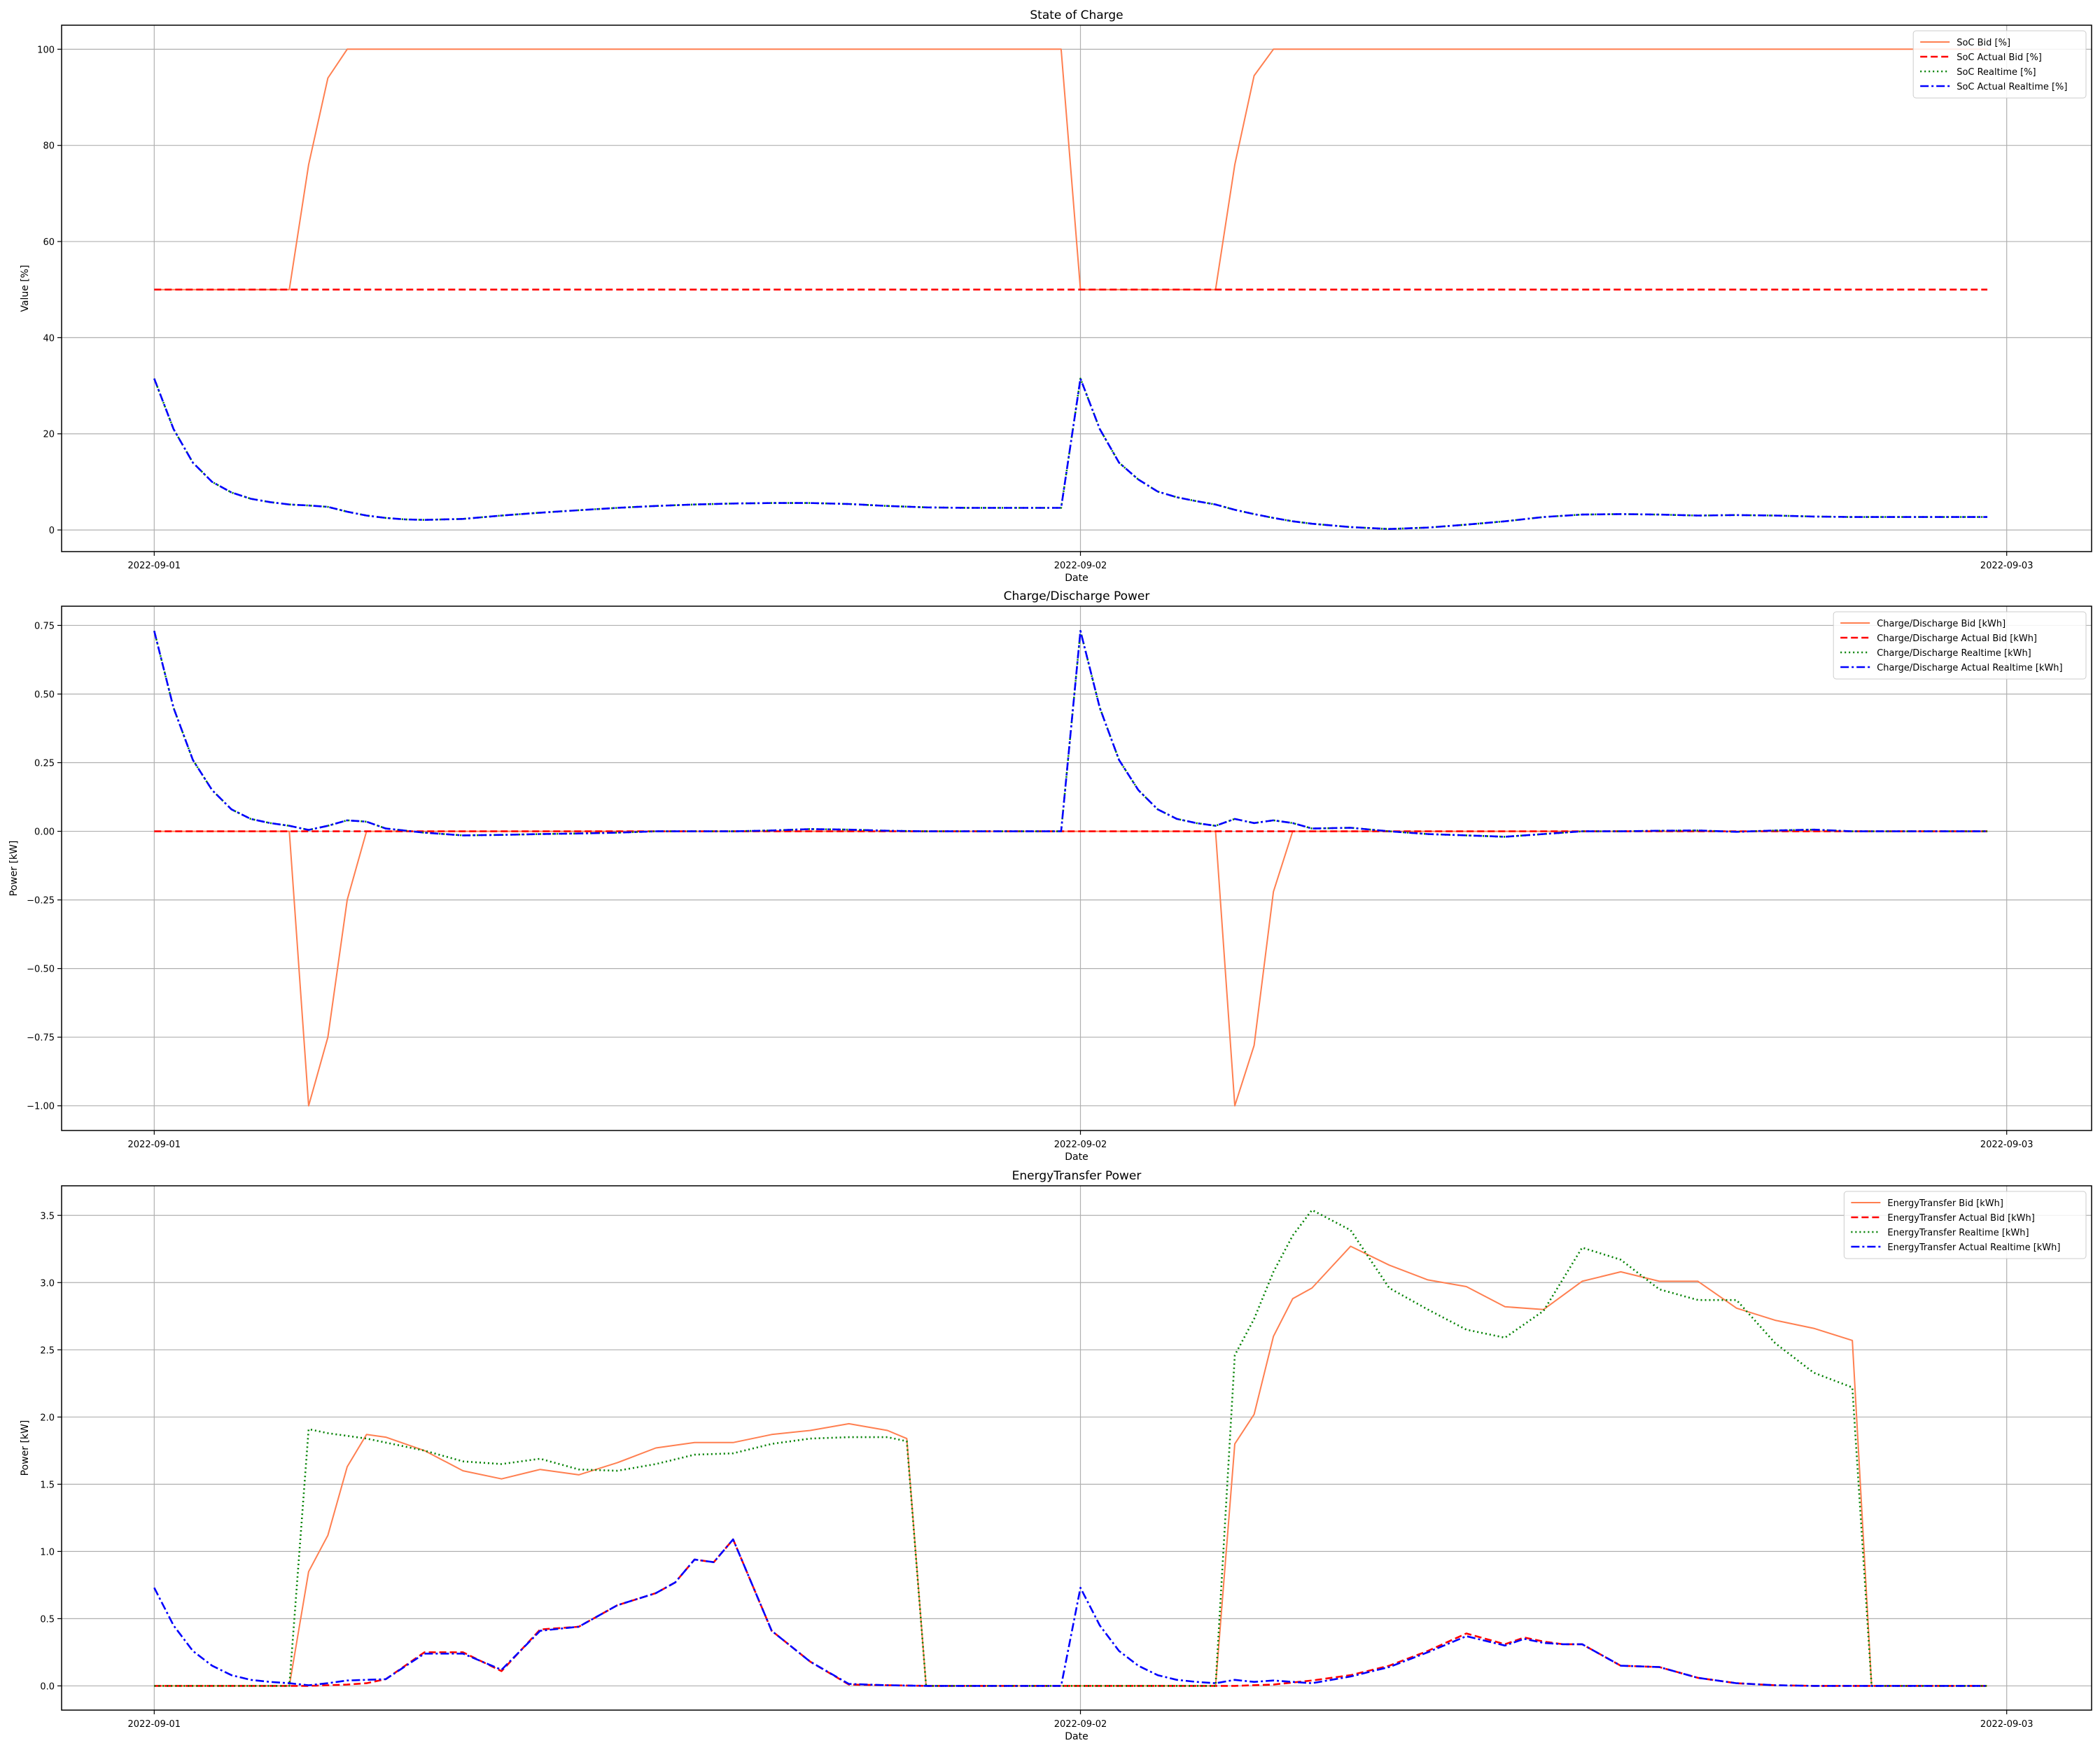 This screenshot has width=2100, height=1750. I want to click on legend-entry: EnergyTransfer Realtime [kWh], so click(1958, 1233).